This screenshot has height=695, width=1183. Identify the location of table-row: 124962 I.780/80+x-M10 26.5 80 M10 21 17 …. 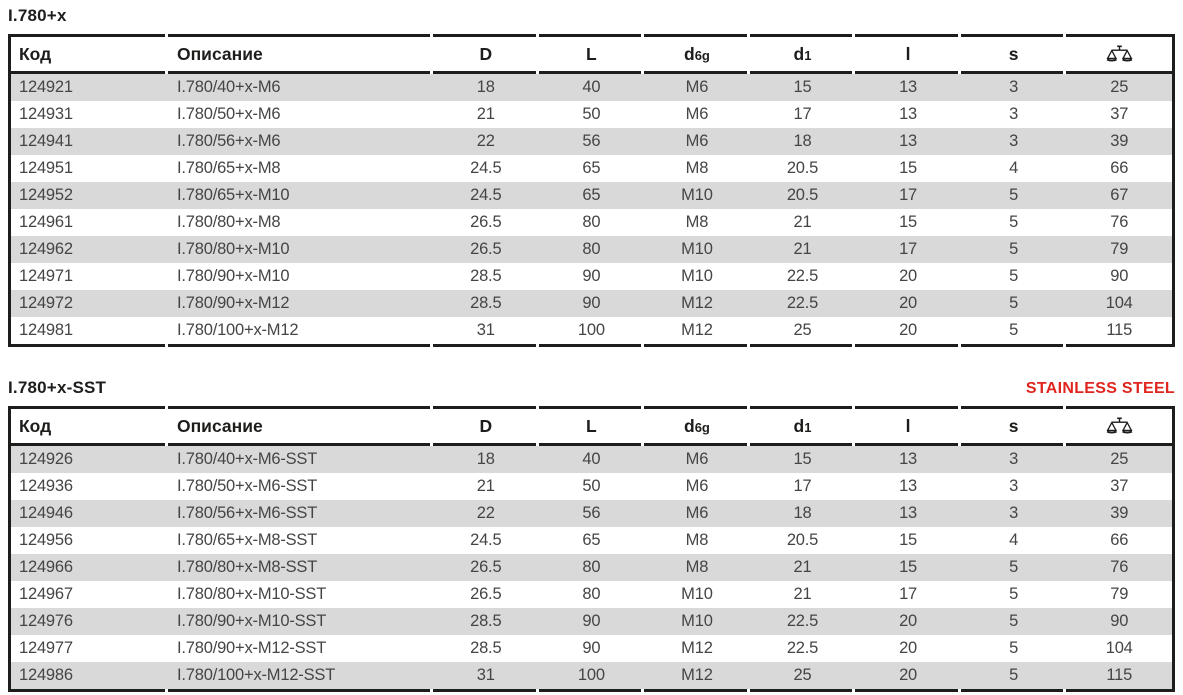
(591, 249).